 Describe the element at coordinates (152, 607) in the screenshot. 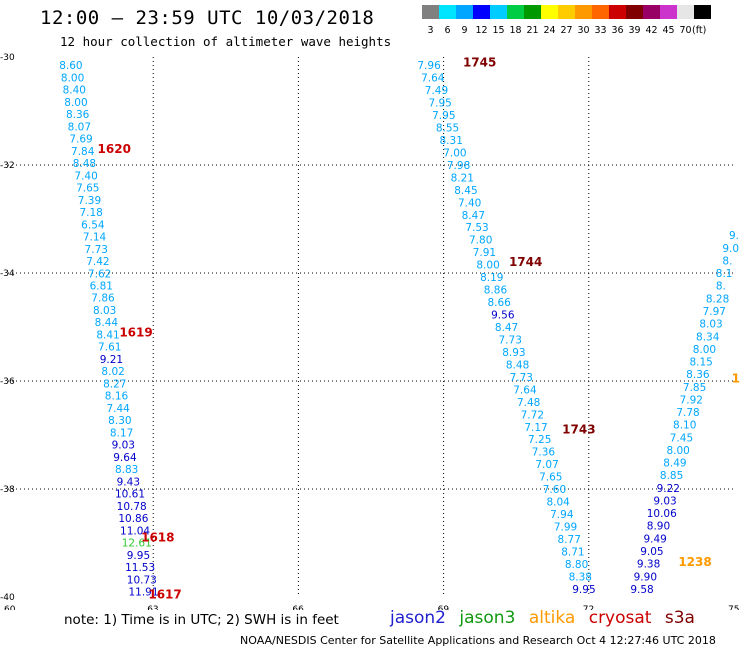

I see `x-tick-label: 63` at that location.